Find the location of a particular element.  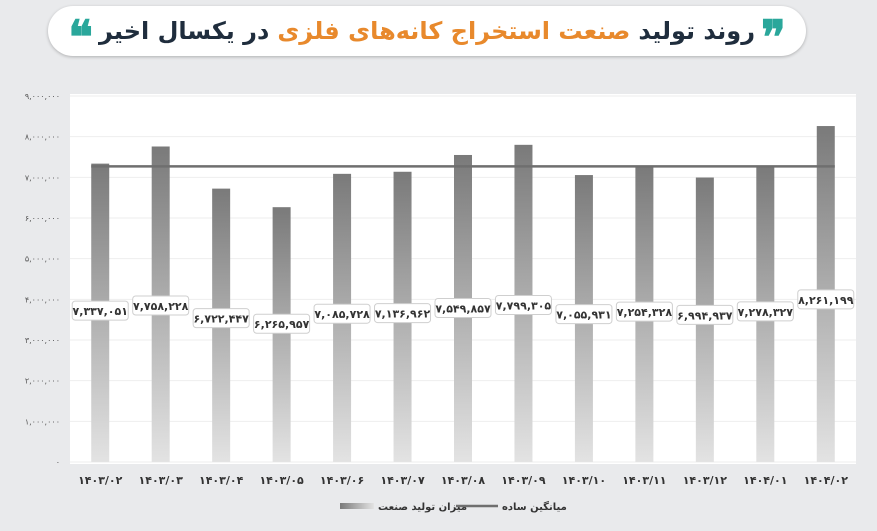

x-tick-label: ۱۴۰۳/۰۵ is located at coordinates (281, 480).